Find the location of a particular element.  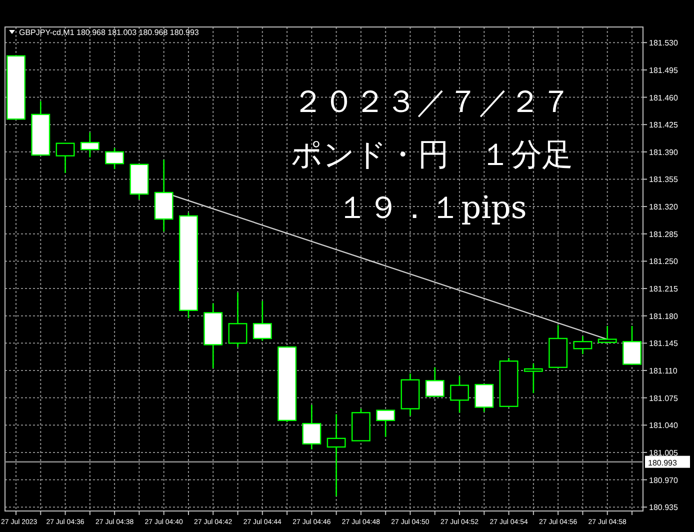

annotation: ２０２３／７／２７ is located at coordinates (432, 102).